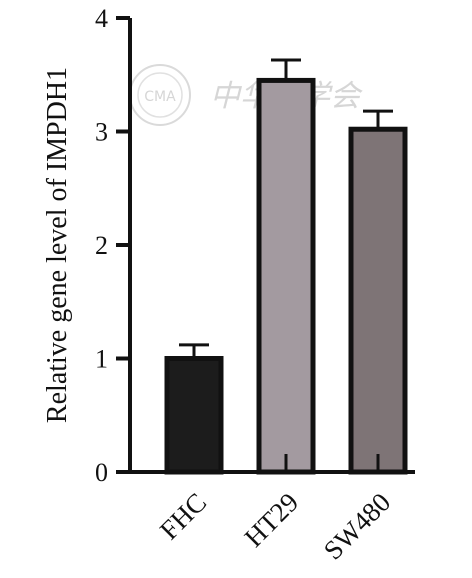  I want to click on x-tick-label: FHC, so click(183, 516).